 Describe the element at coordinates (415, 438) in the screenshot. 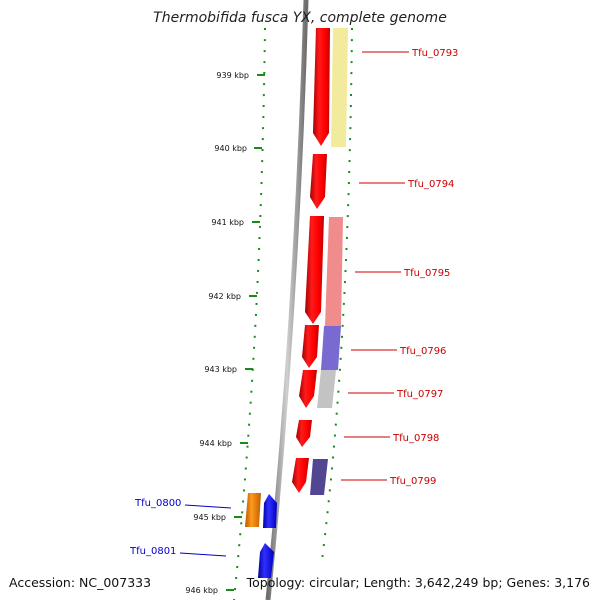

I see `gene-label: Tfu_0798` at that location.